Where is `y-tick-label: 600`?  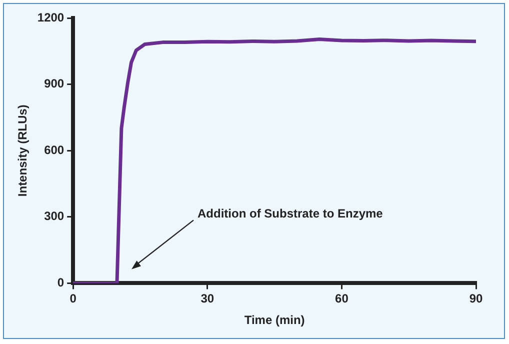 y-tick-label: 600 is located at coordinates (54, 149).